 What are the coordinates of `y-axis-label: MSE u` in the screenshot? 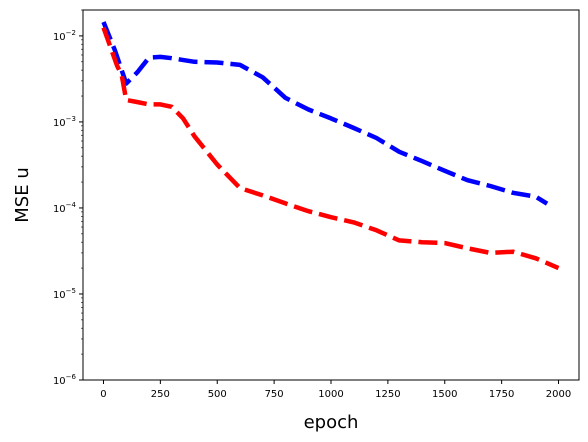 It's located at (22, 194).